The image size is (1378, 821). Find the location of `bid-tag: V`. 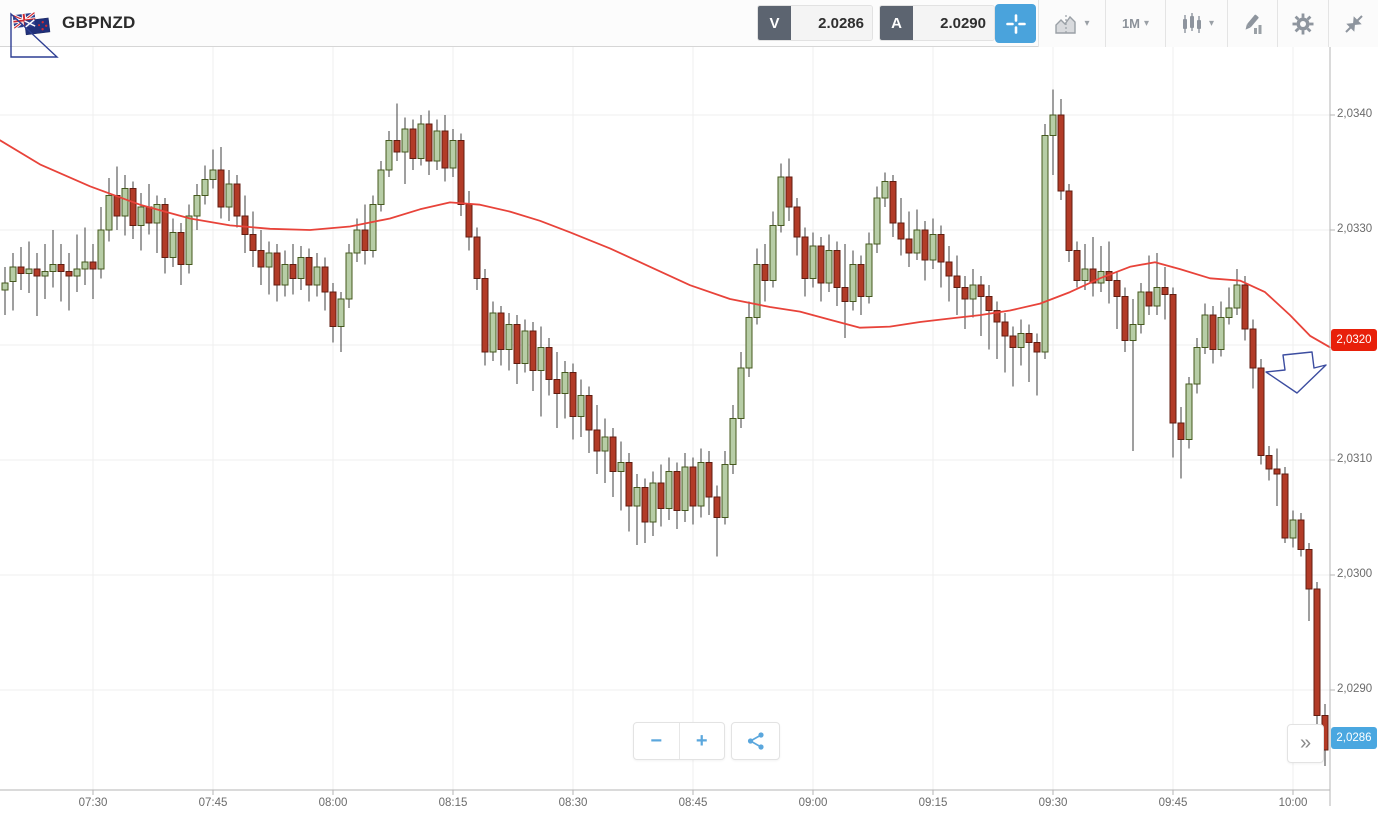

bid-tag: V is located at coordinates (774, 23).